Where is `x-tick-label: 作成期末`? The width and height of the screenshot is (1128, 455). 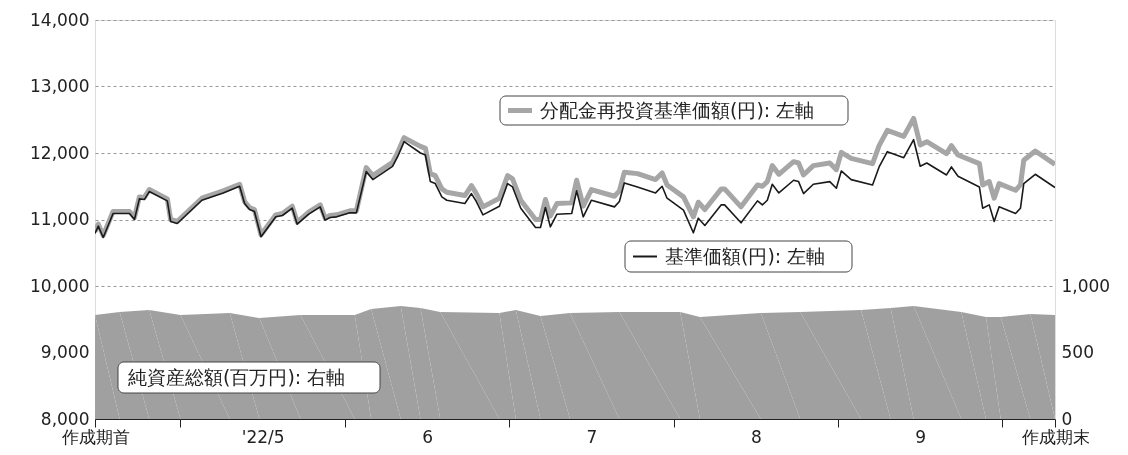
x-tick-label: 作成期末 is located at coordinates (1055, 436).